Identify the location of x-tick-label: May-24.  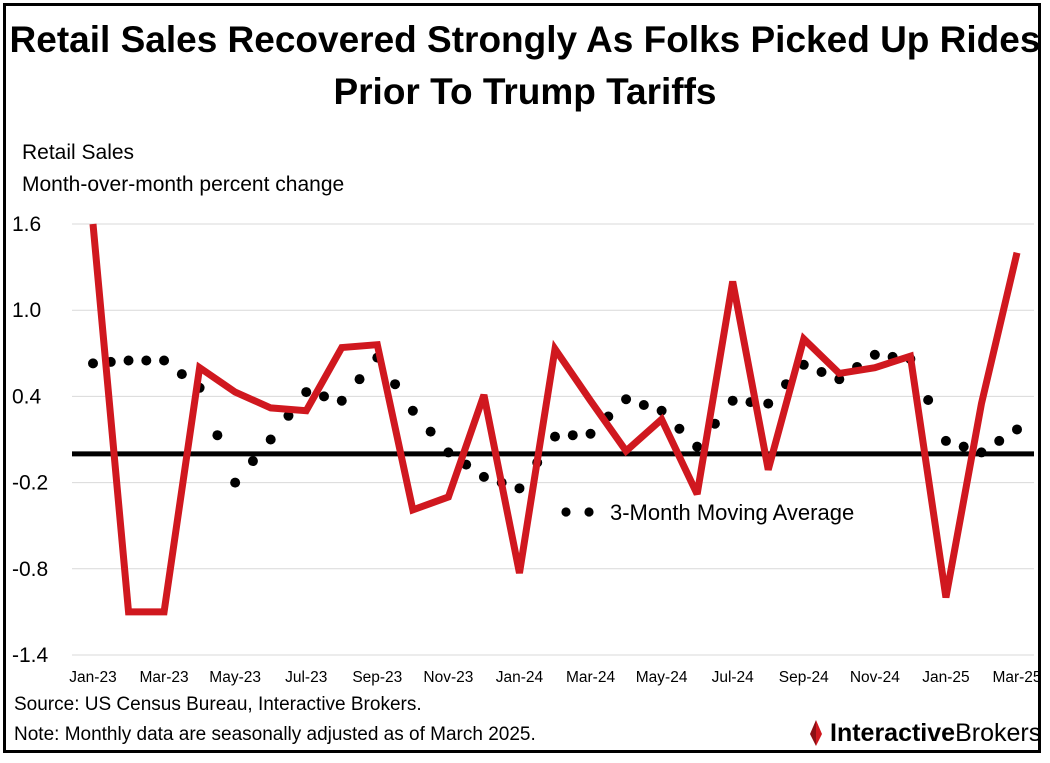
(662, 677).